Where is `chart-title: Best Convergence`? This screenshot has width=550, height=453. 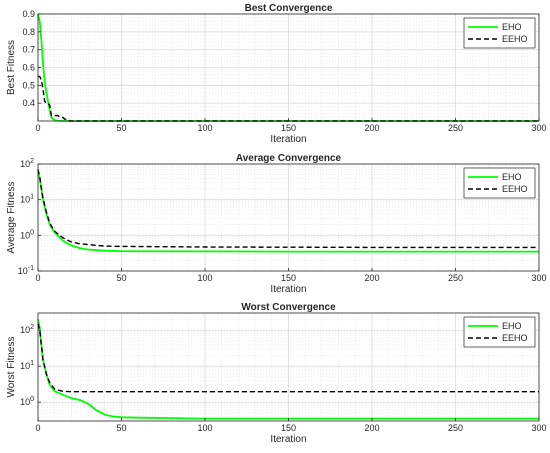 chart-title: Best Convergence is located at coordinates (289, 8).